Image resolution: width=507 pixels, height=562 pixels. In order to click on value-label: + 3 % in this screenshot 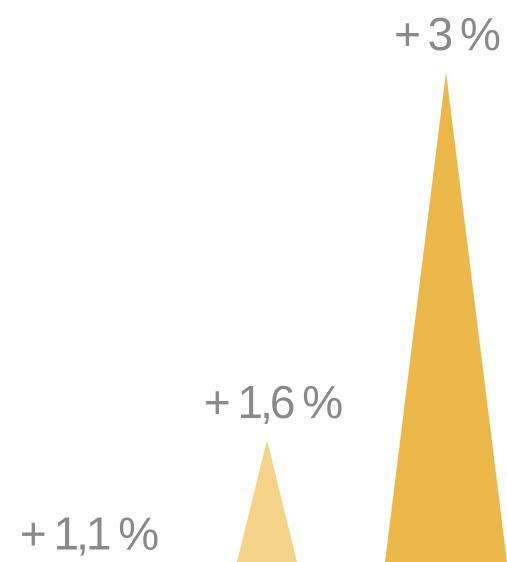, I will do `click(447, 34)`.